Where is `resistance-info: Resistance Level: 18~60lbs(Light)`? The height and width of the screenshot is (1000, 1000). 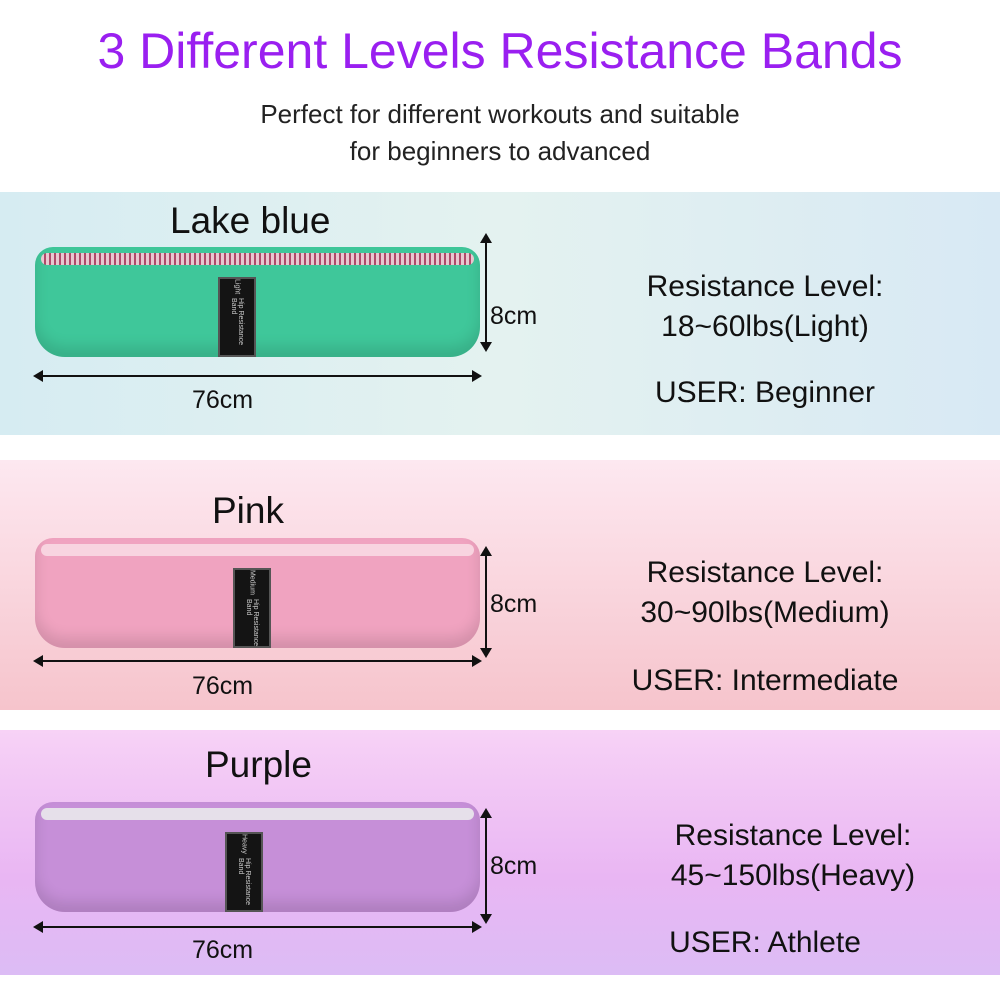
resistance-info: Resistance Level: 18~60lbs(Light) is located at coordinates (765, 307).